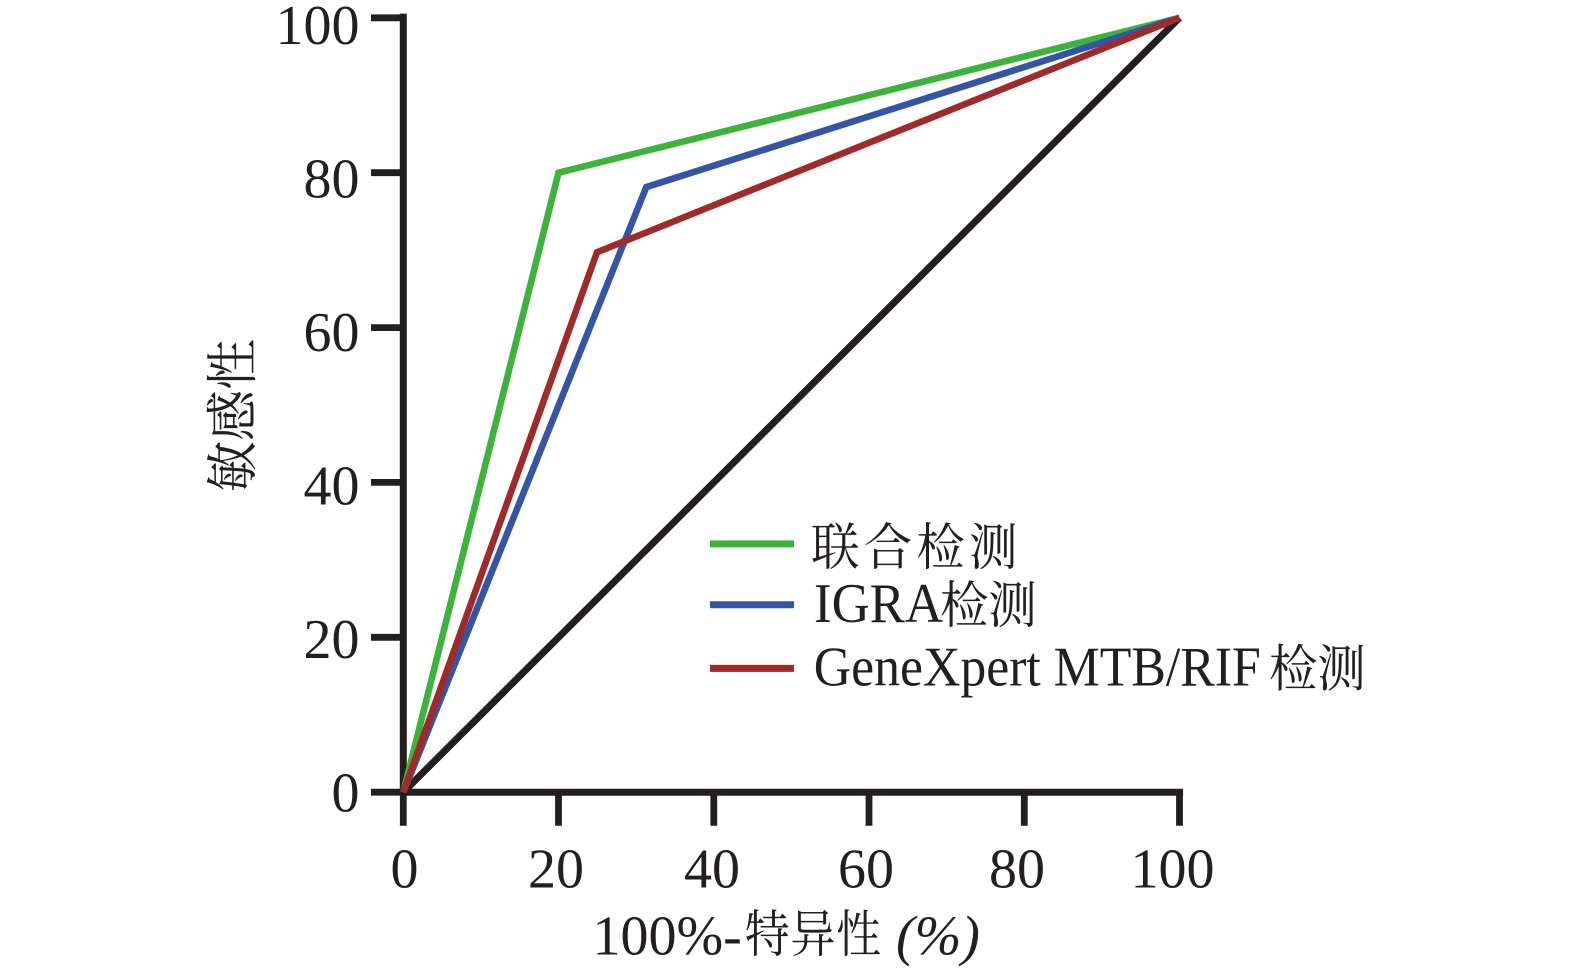 This screenshot has width=1575, height=969. Describe the element at coordinates (667, 937) in the screenshot. I see `svg-text: 100%-` at that location.